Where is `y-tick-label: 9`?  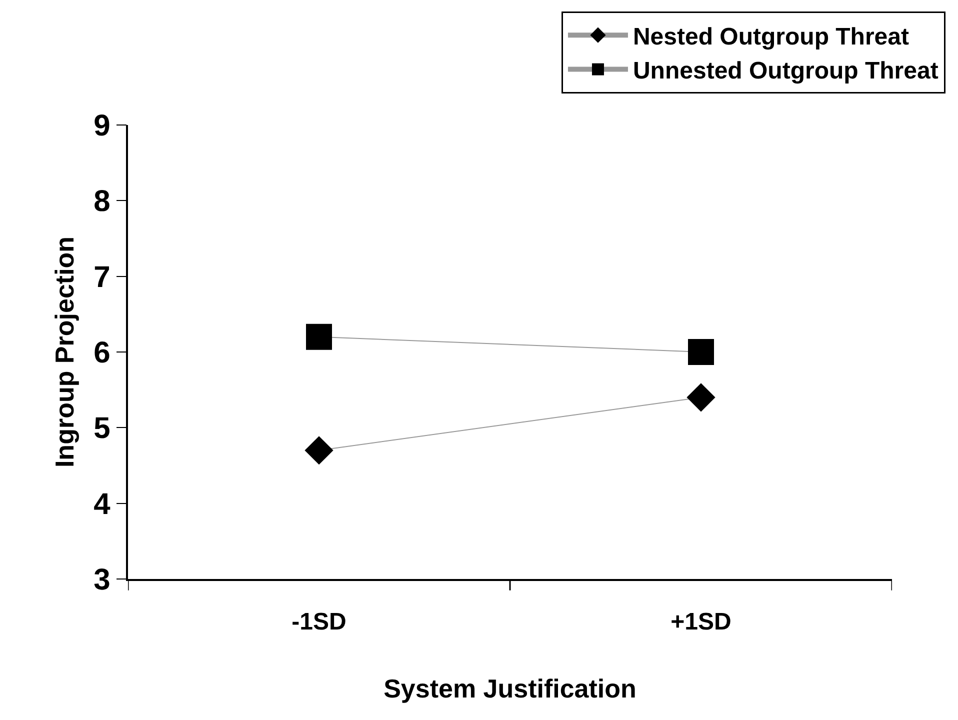 y-tick-label: 9 is located at coordinates (102, 126).